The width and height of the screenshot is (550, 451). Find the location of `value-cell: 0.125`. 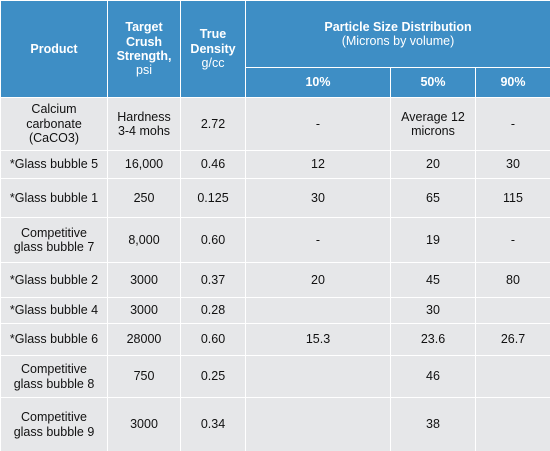

value-cell: 0.125 is located at coordinates (213, 198).